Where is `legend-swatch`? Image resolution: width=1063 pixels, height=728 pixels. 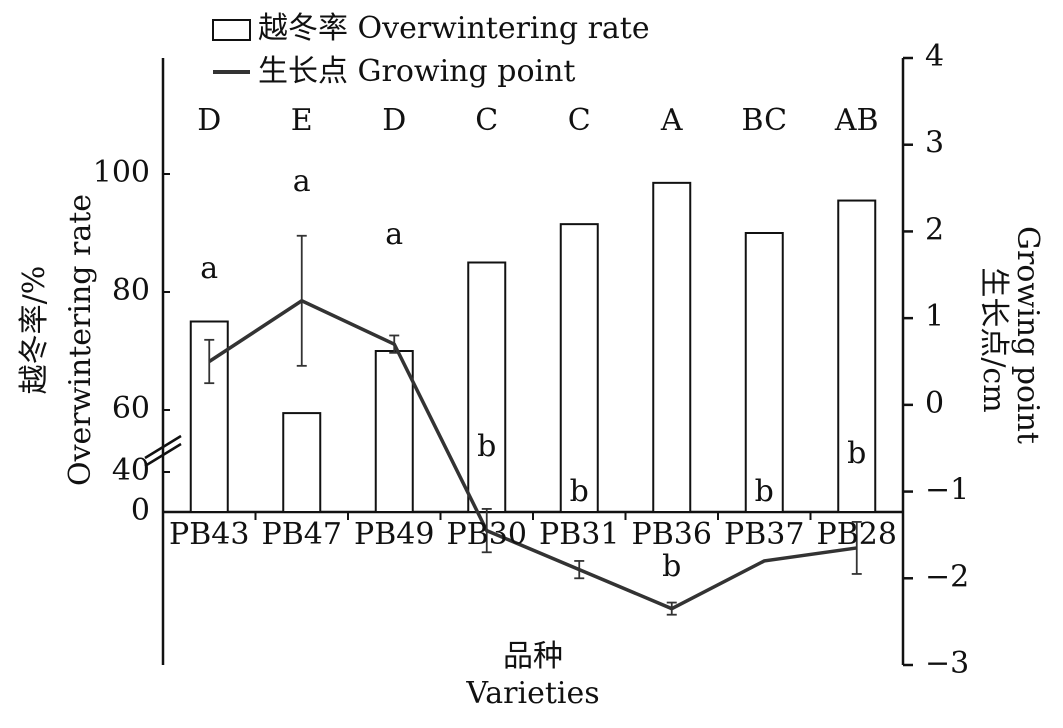 legend-swatch is located at coordinates (231, 30).